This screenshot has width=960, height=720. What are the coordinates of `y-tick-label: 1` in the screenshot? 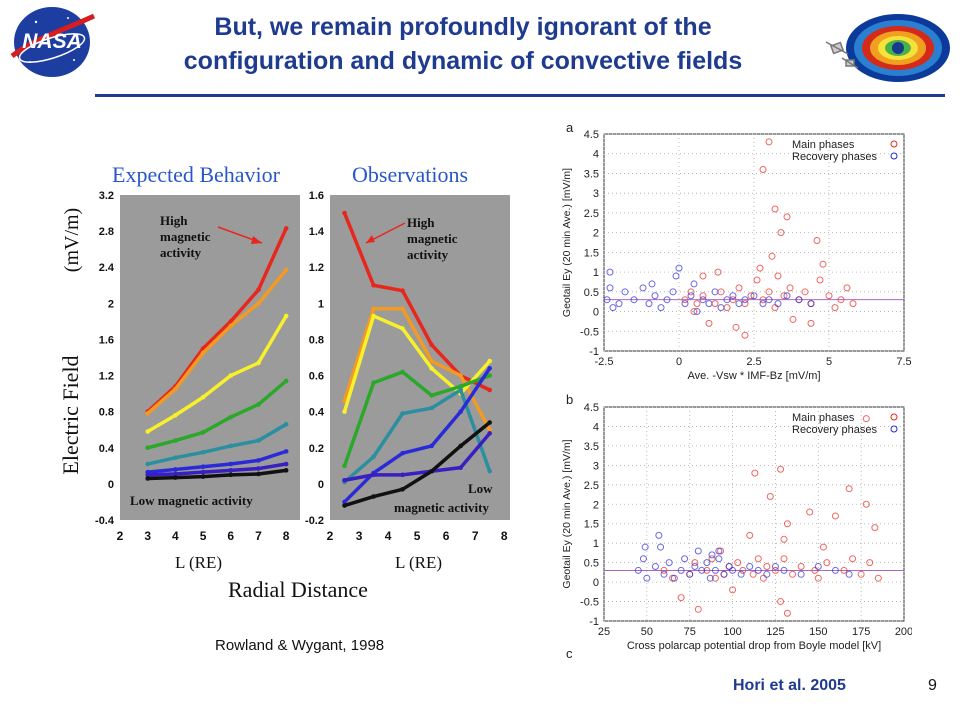 It's located at (321, 304).